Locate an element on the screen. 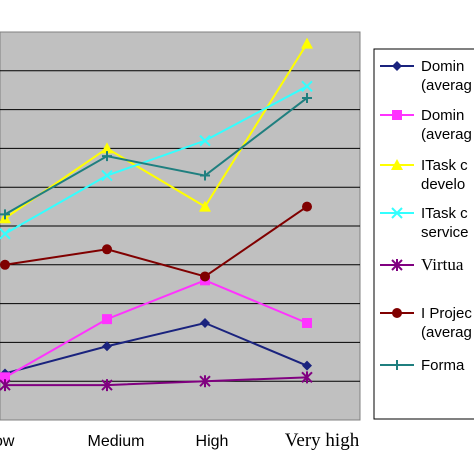 This screenshot has width=474, height=474. legend-entry-4: ITask c service is located at coordinates (424, 223).